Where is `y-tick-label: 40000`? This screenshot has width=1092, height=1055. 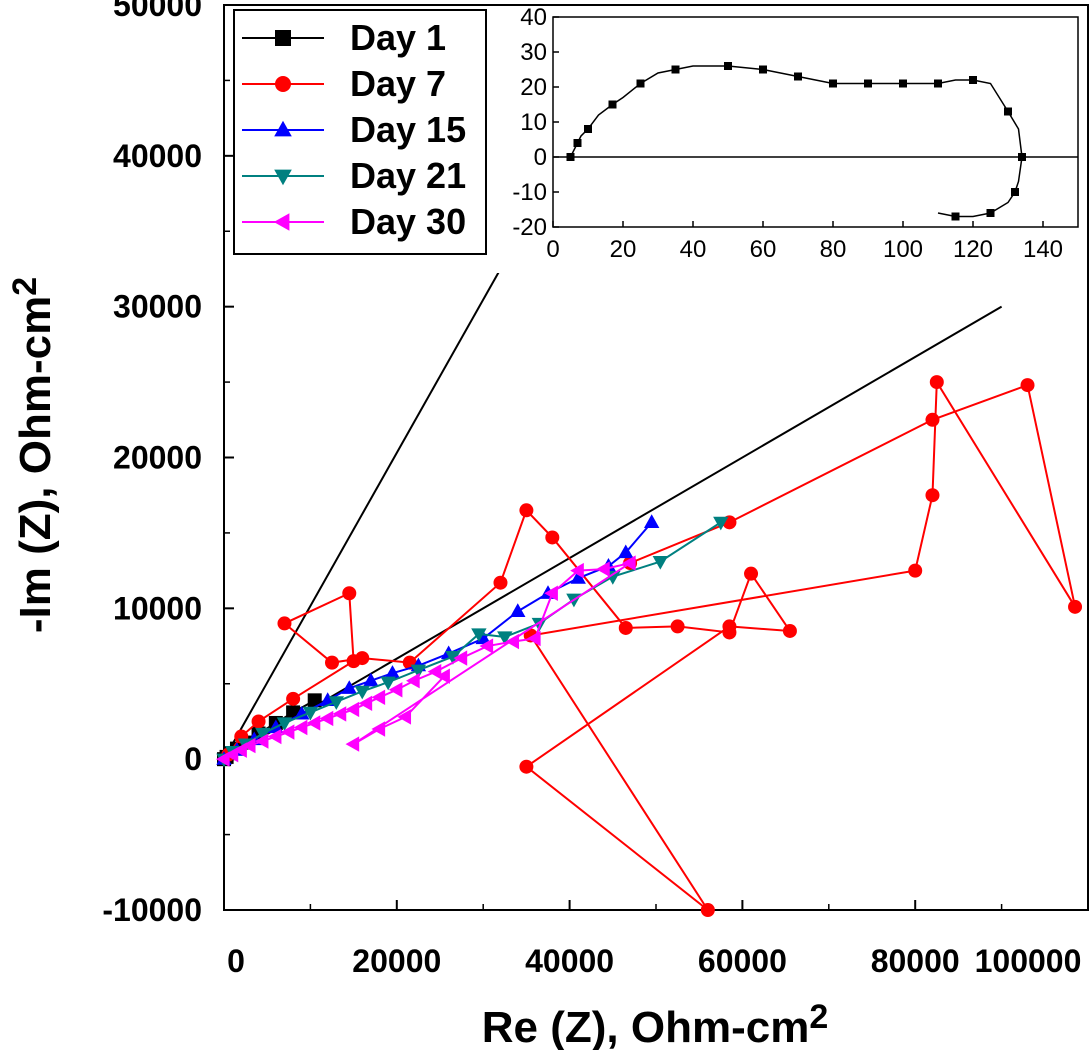 y-tick-label: 40000 is located at coordinates (157, 156).